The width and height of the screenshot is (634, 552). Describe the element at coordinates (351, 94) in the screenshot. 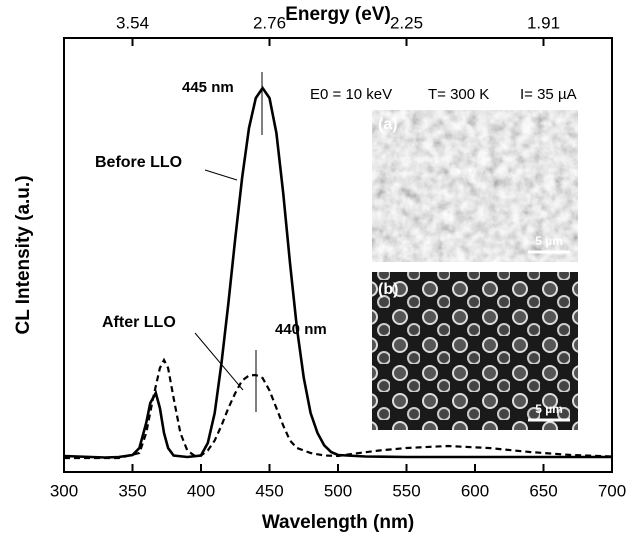

I see `condition: E0 = 10 keV` at that location.